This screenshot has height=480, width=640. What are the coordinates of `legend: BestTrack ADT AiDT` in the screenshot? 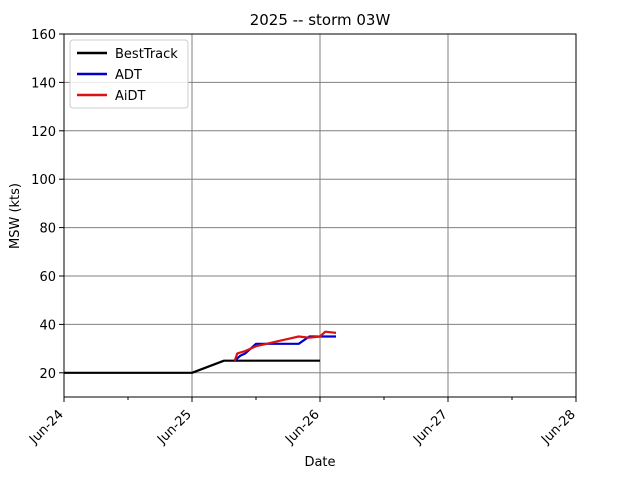 It's located at (129, 74).